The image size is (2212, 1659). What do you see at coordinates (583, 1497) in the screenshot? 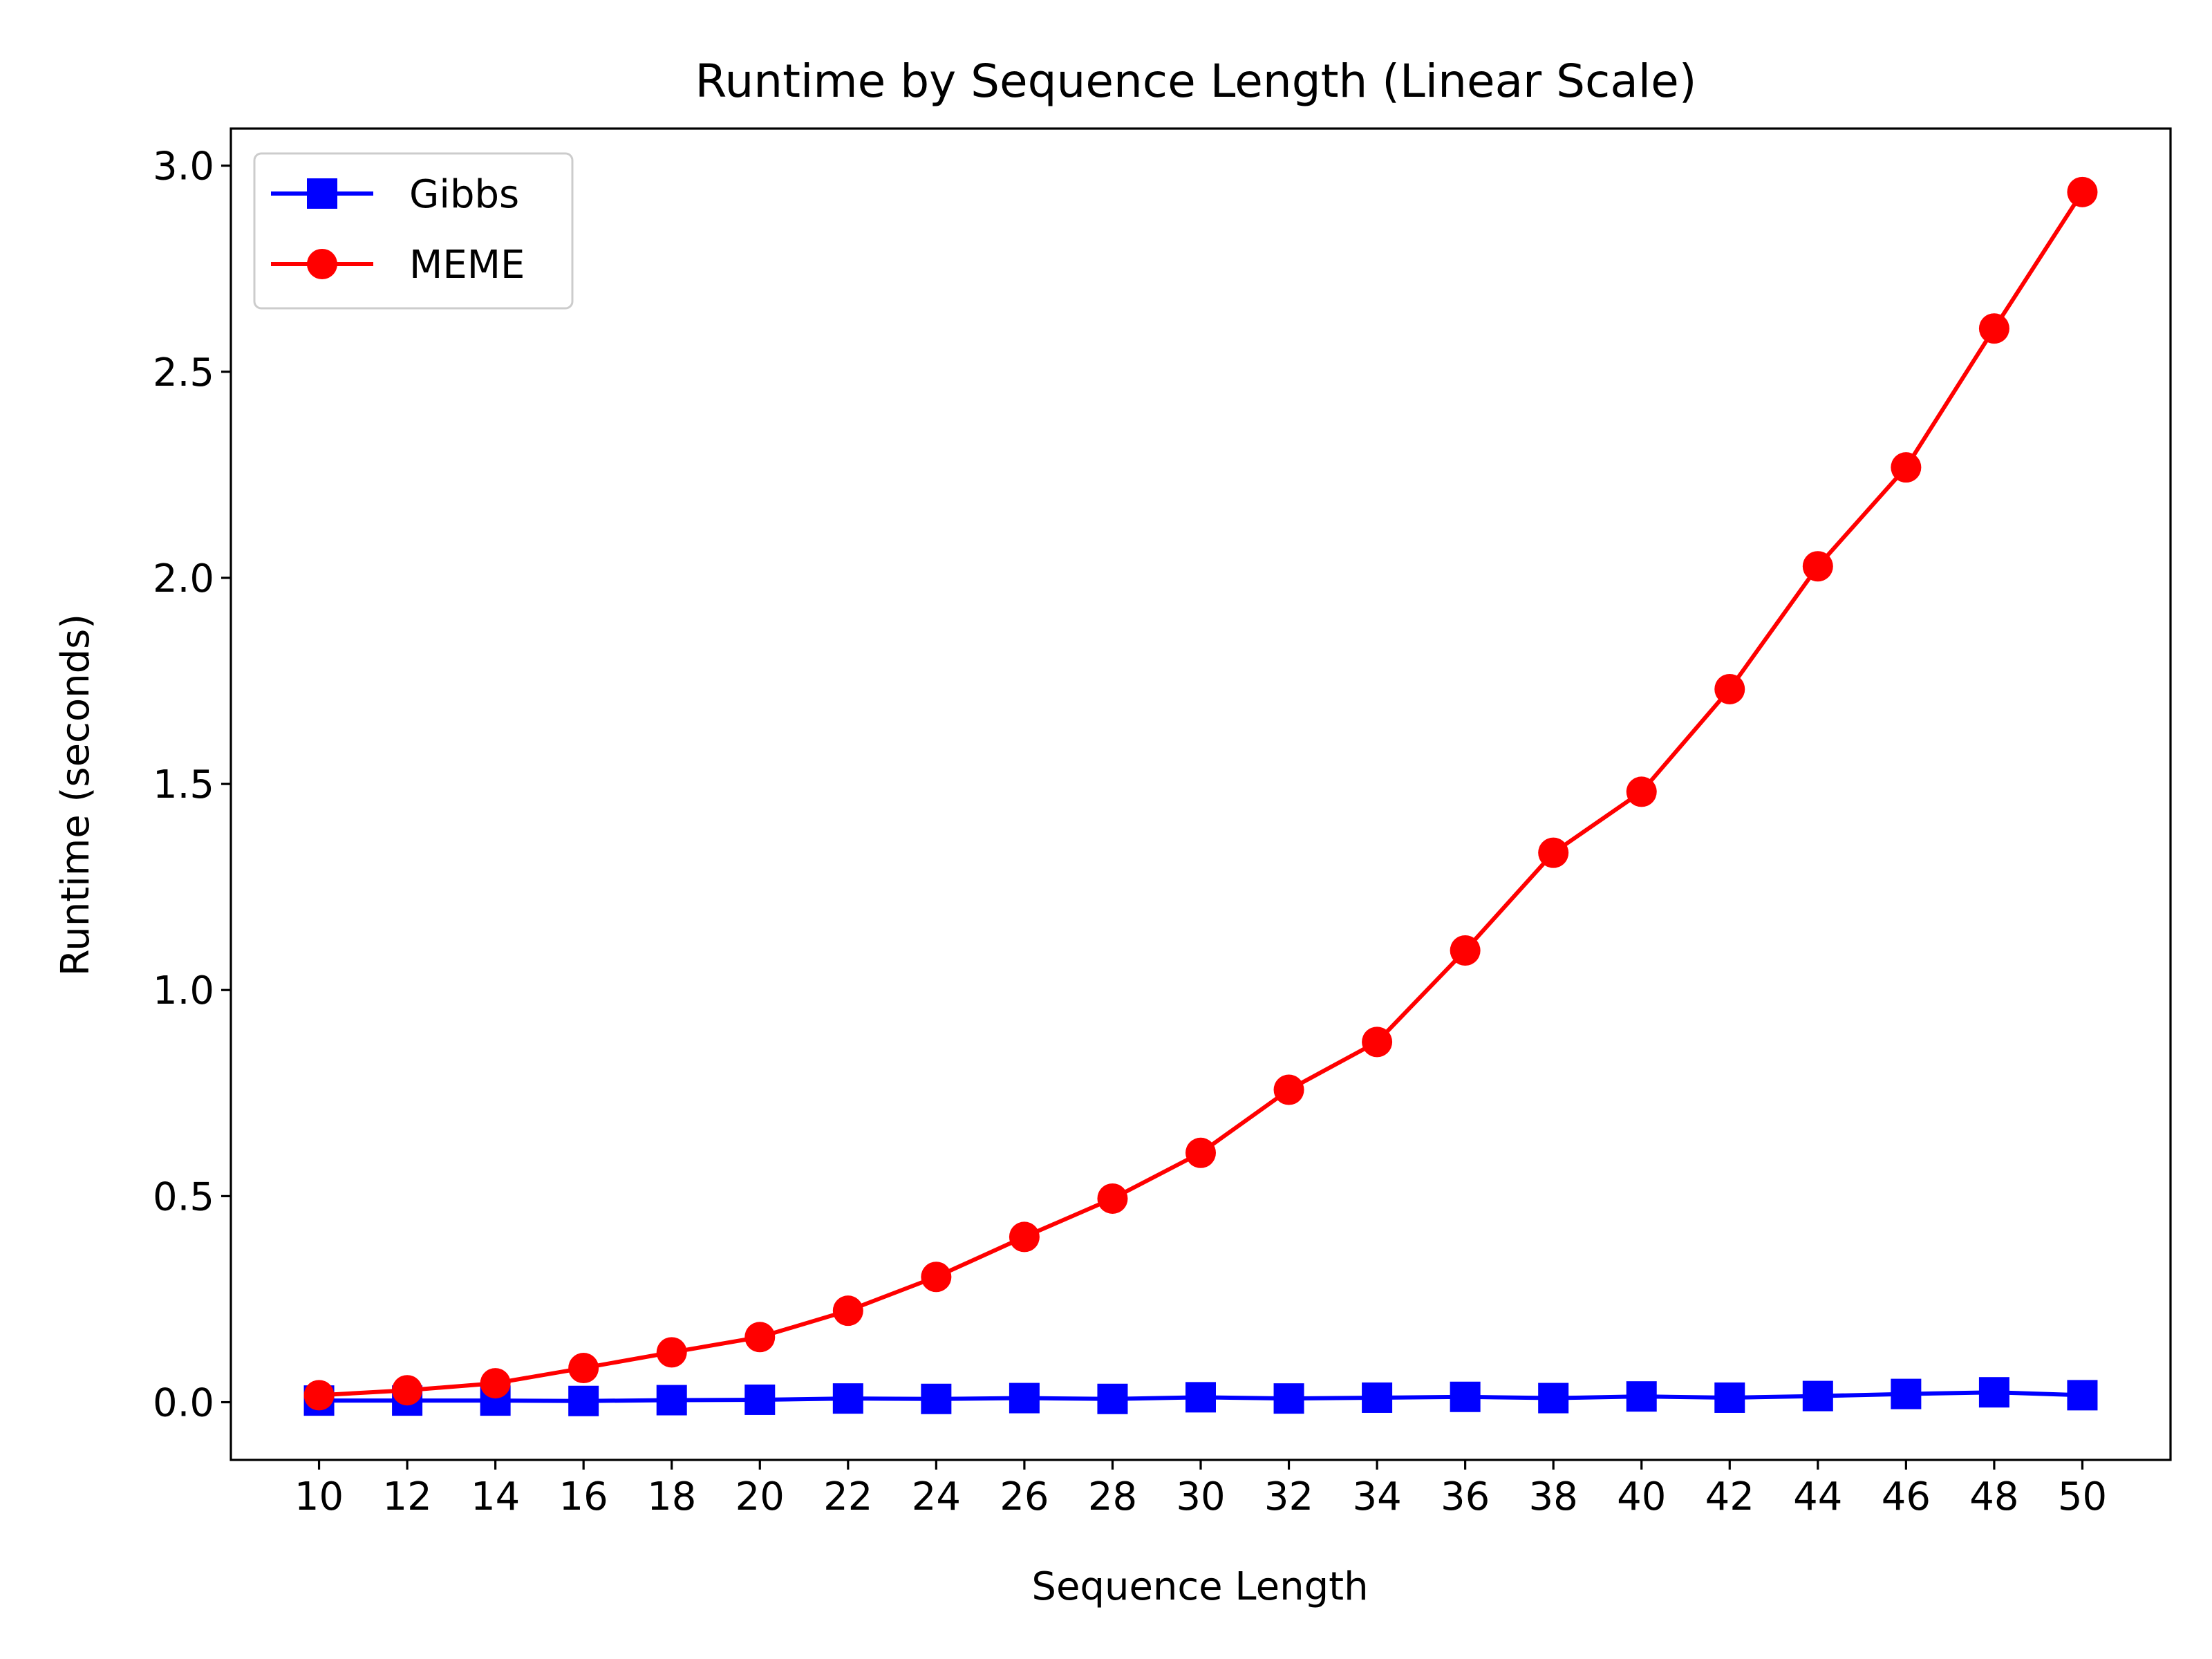
I see `x-tick-label: 16` at bounding box center [583, 1497].